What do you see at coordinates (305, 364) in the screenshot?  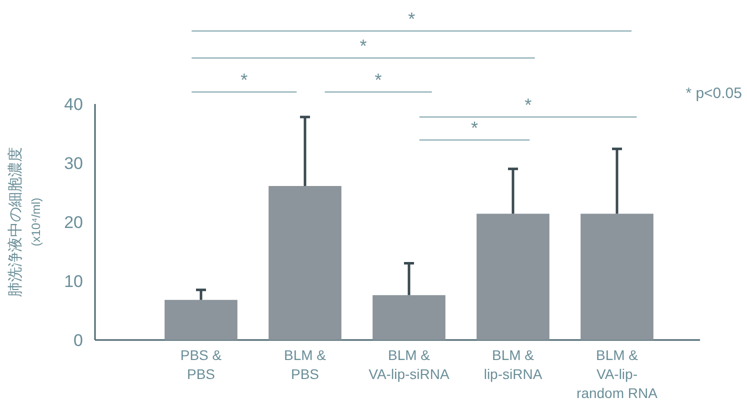 I see `x-tick-label: BLM & PBS` at bounding box center [305, 364].